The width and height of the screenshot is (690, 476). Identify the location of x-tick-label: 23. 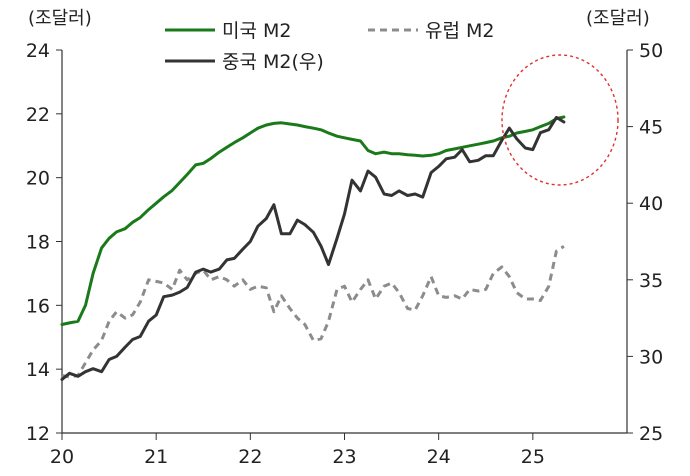
(344, 457).